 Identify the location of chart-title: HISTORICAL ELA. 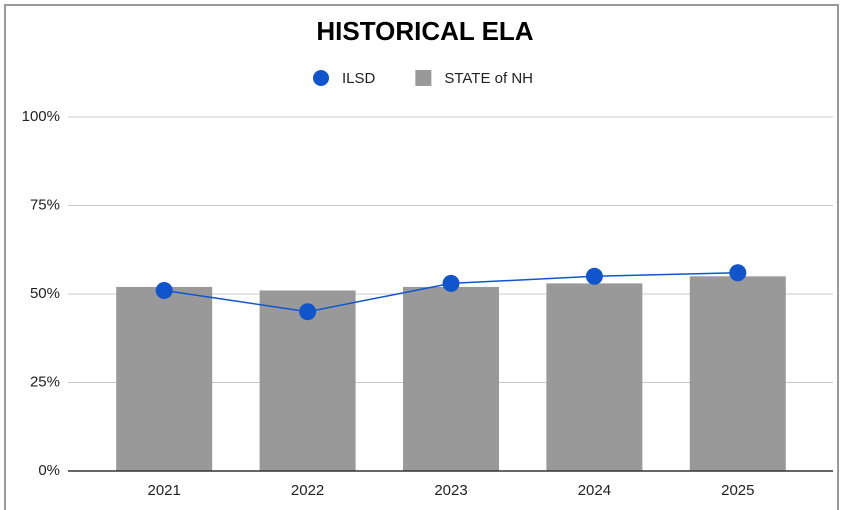
(424, 31).